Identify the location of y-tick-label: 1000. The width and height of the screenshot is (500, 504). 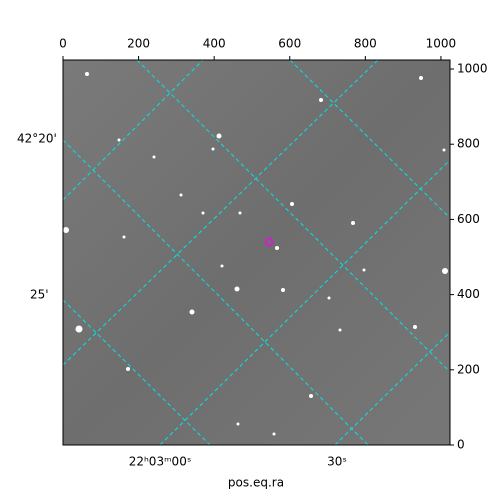
(472, 69).